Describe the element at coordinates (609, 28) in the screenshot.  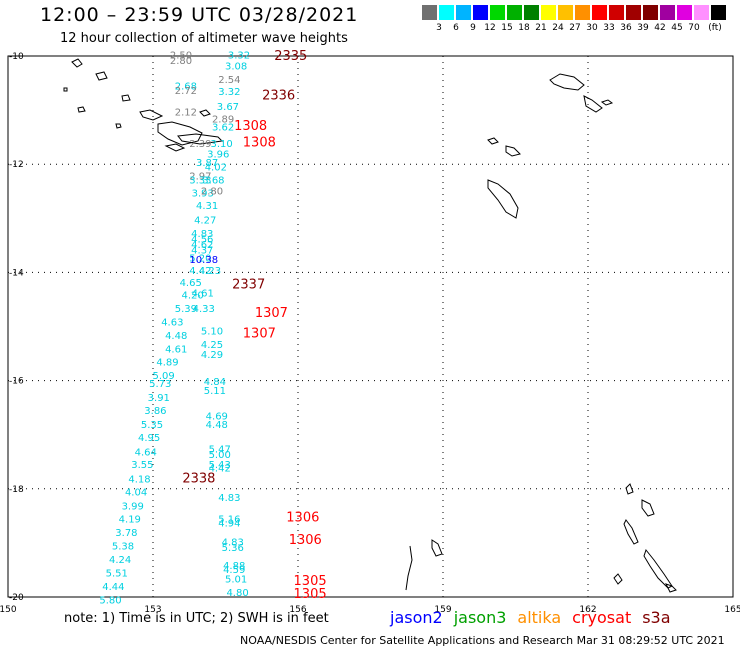
I see `scale-tick-label: 33` at that location.